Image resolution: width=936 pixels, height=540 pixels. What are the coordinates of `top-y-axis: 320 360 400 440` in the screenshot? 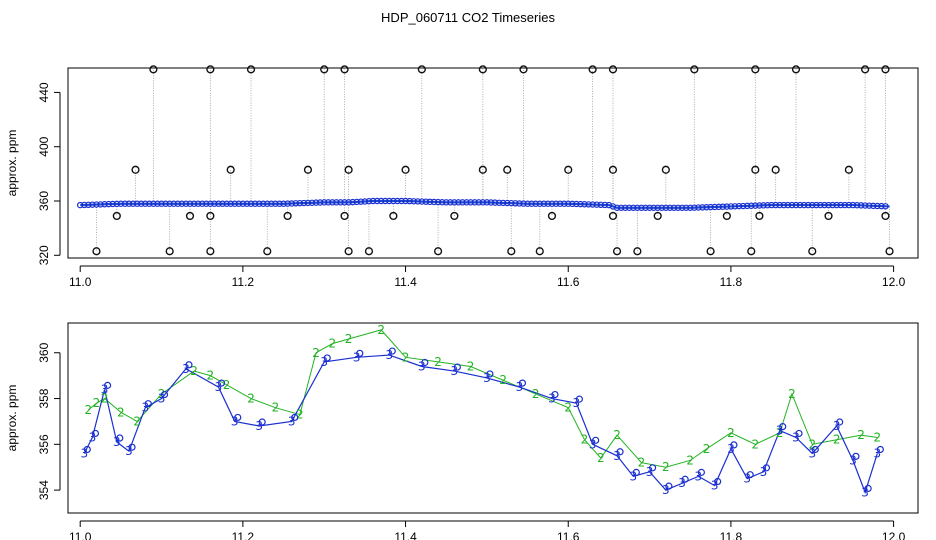 It's located at (49, 173).